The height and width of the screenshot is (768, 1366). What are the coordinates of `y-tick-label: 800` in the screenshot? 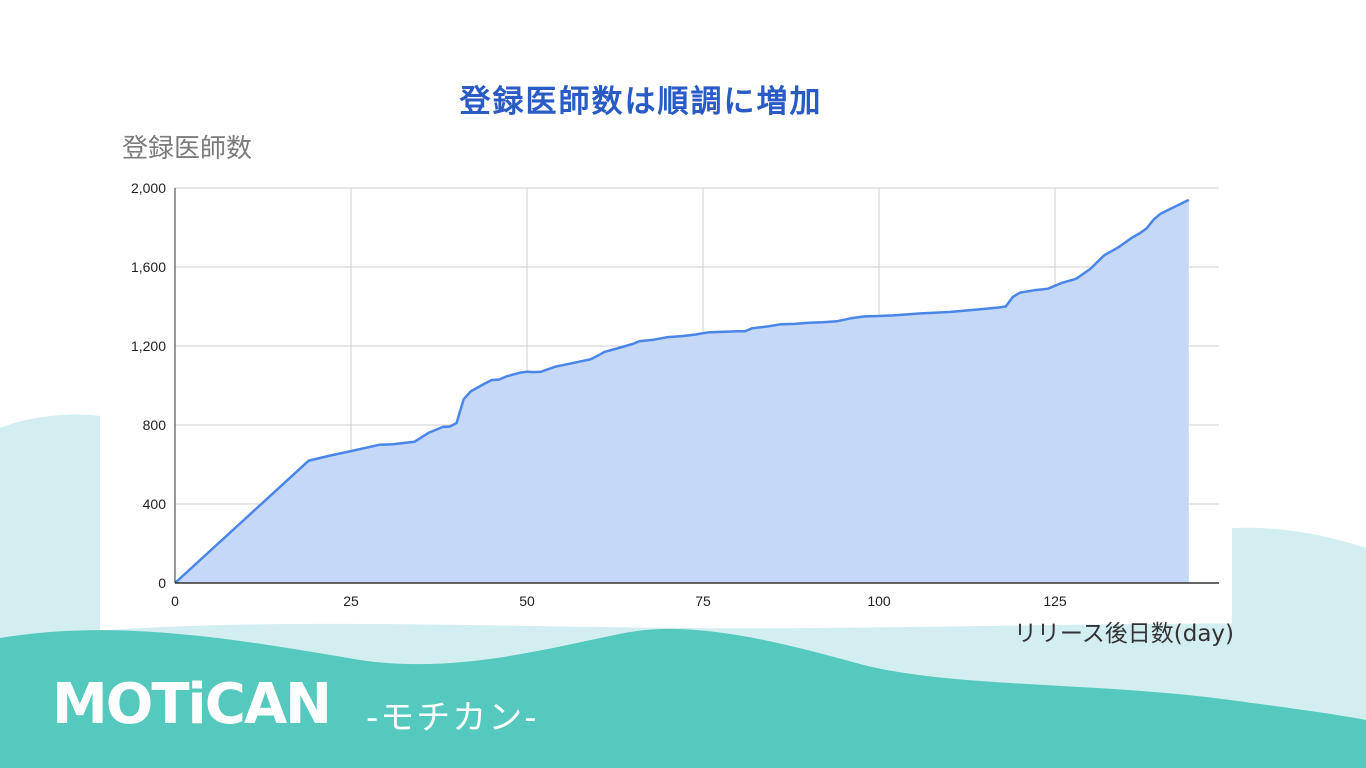 It's located at (155, 425).